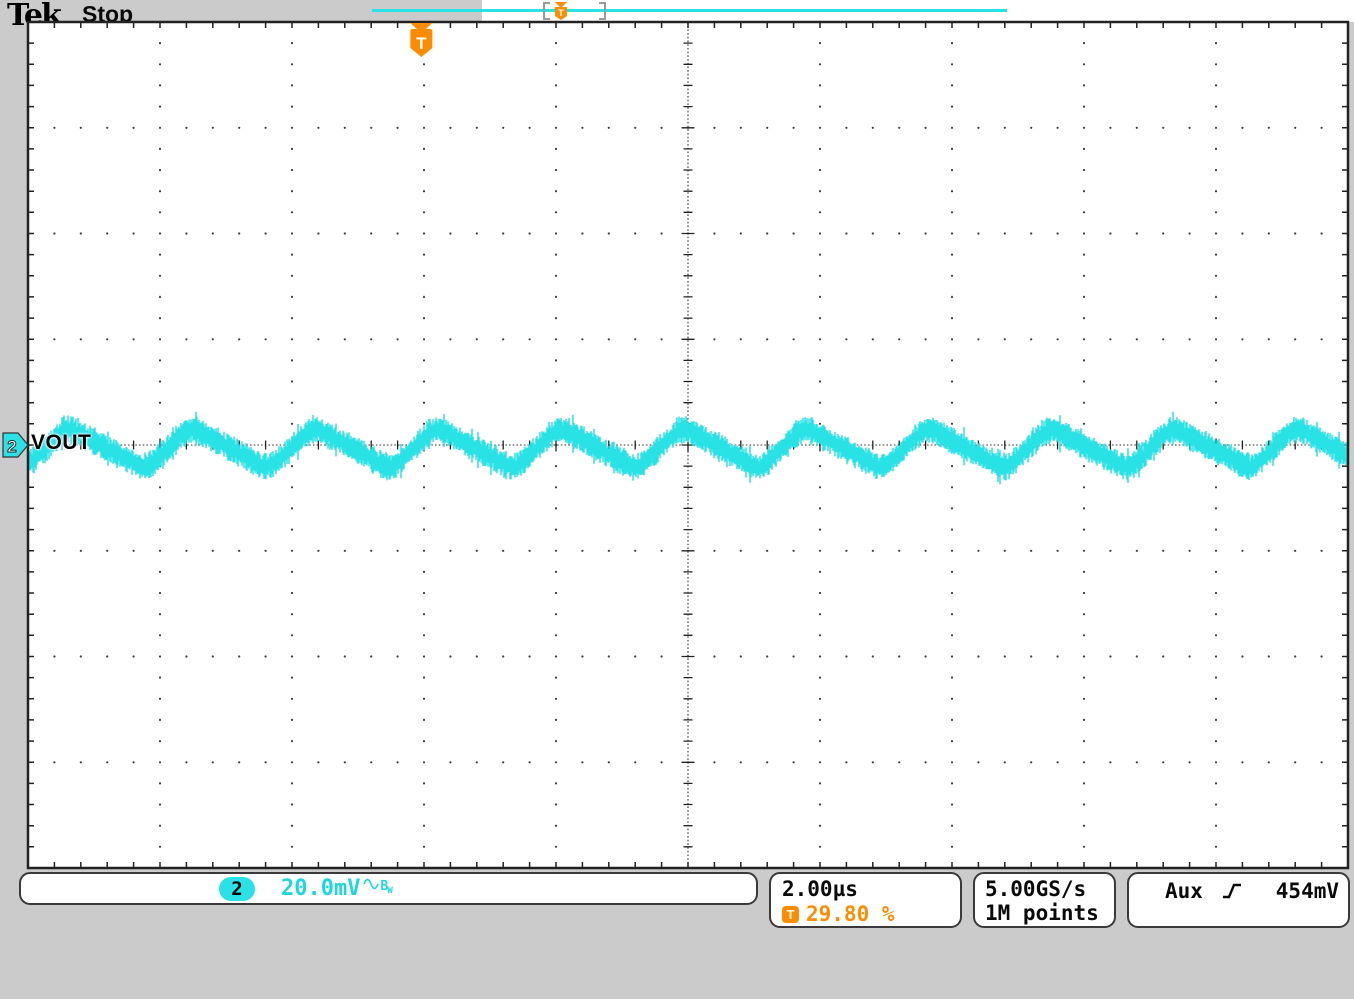 Image resolution: width=1354 pixels, height=999 pixels. Describe the element at coordinates (1184, 891) in the screenshot. I see `trigger-source: Aux` at that location.